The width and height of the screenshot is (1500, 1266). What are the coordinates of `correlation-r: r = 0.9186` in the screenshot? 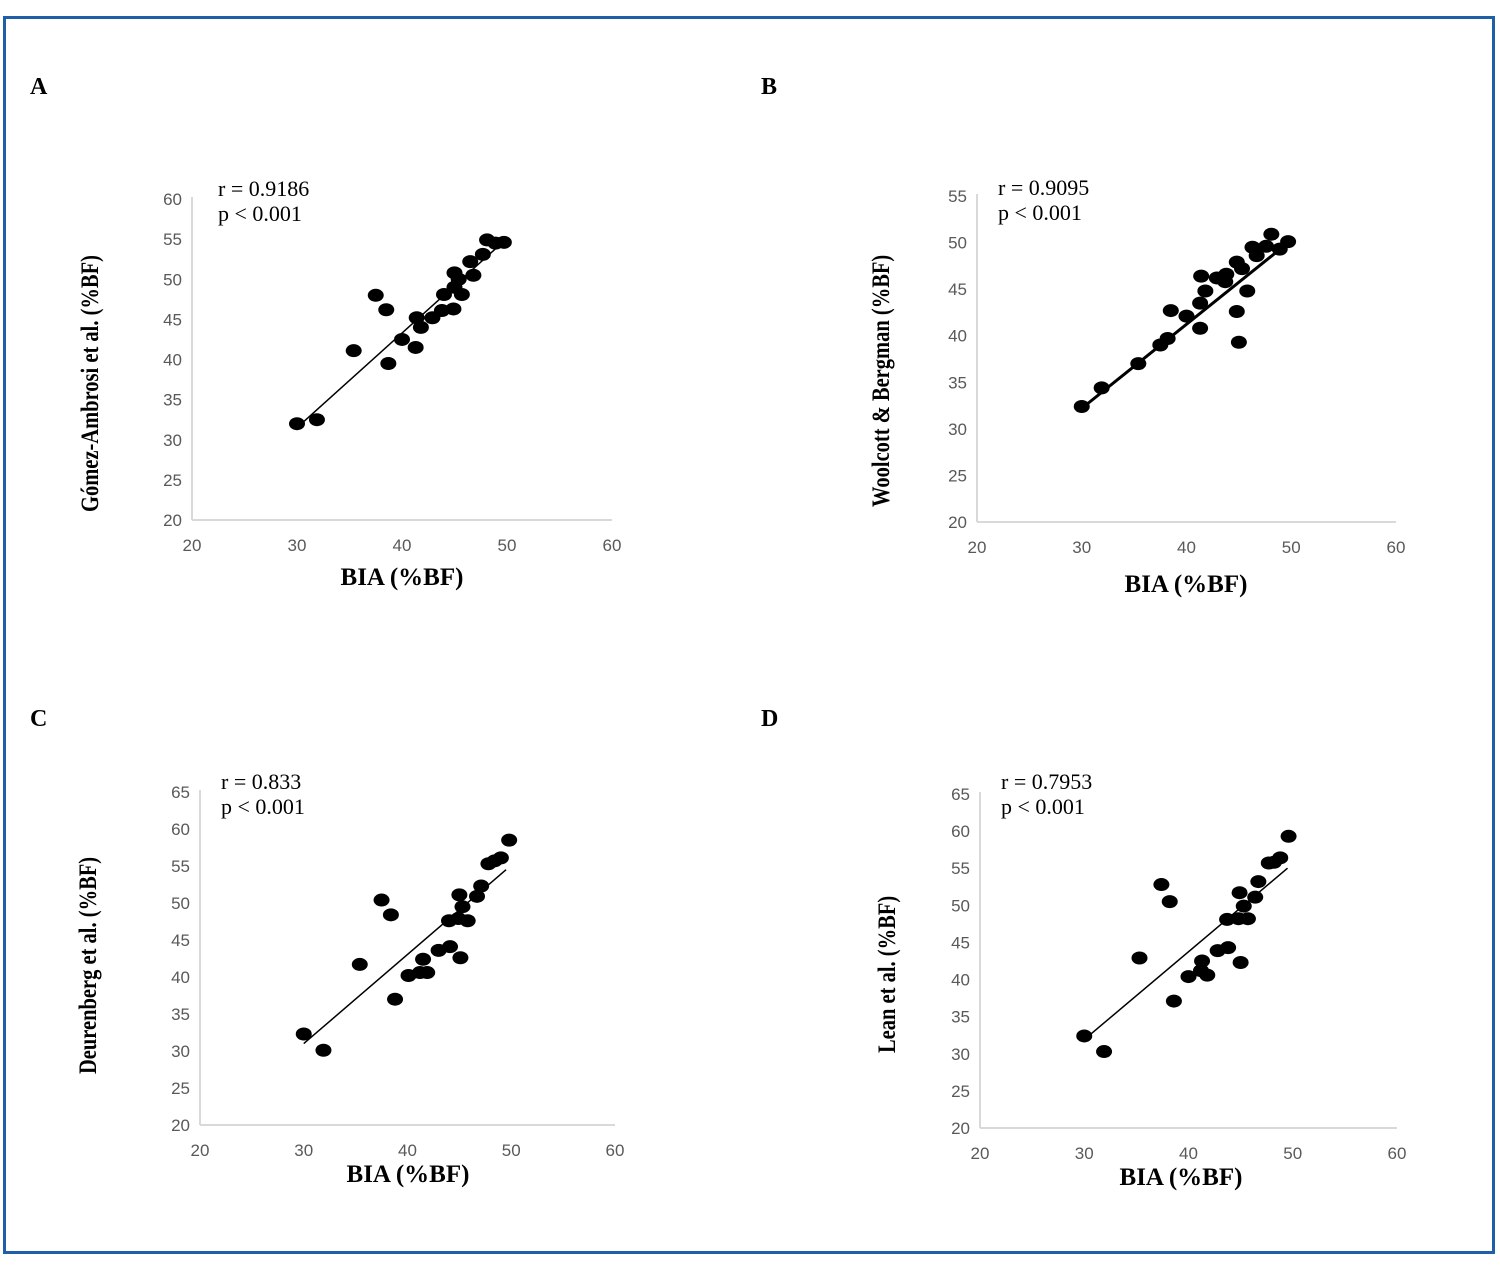 It's located at (264, 188).